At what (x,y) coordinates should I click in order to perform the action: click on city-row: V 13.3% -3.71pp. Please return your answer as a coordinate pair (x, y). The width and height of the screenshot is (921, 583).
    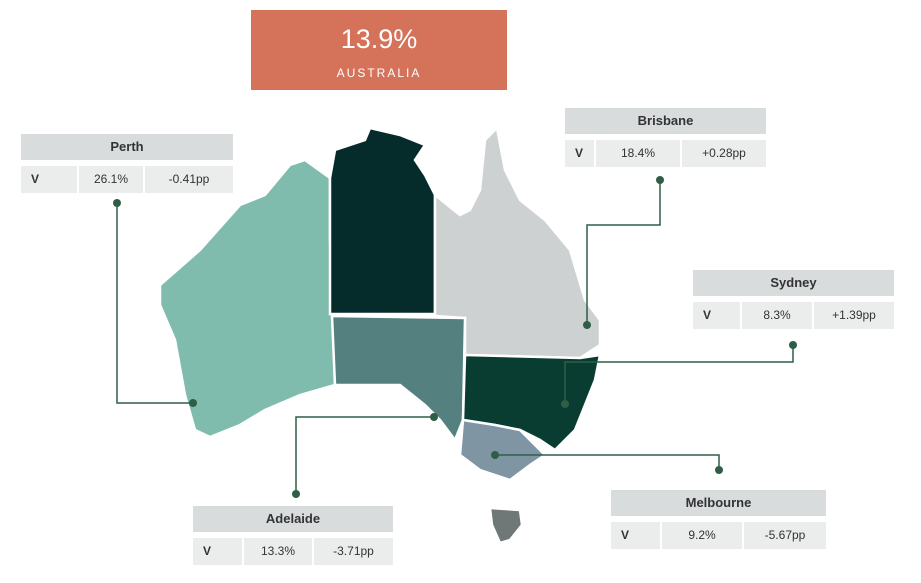
    Looking at the image, I should click on (293, 551).